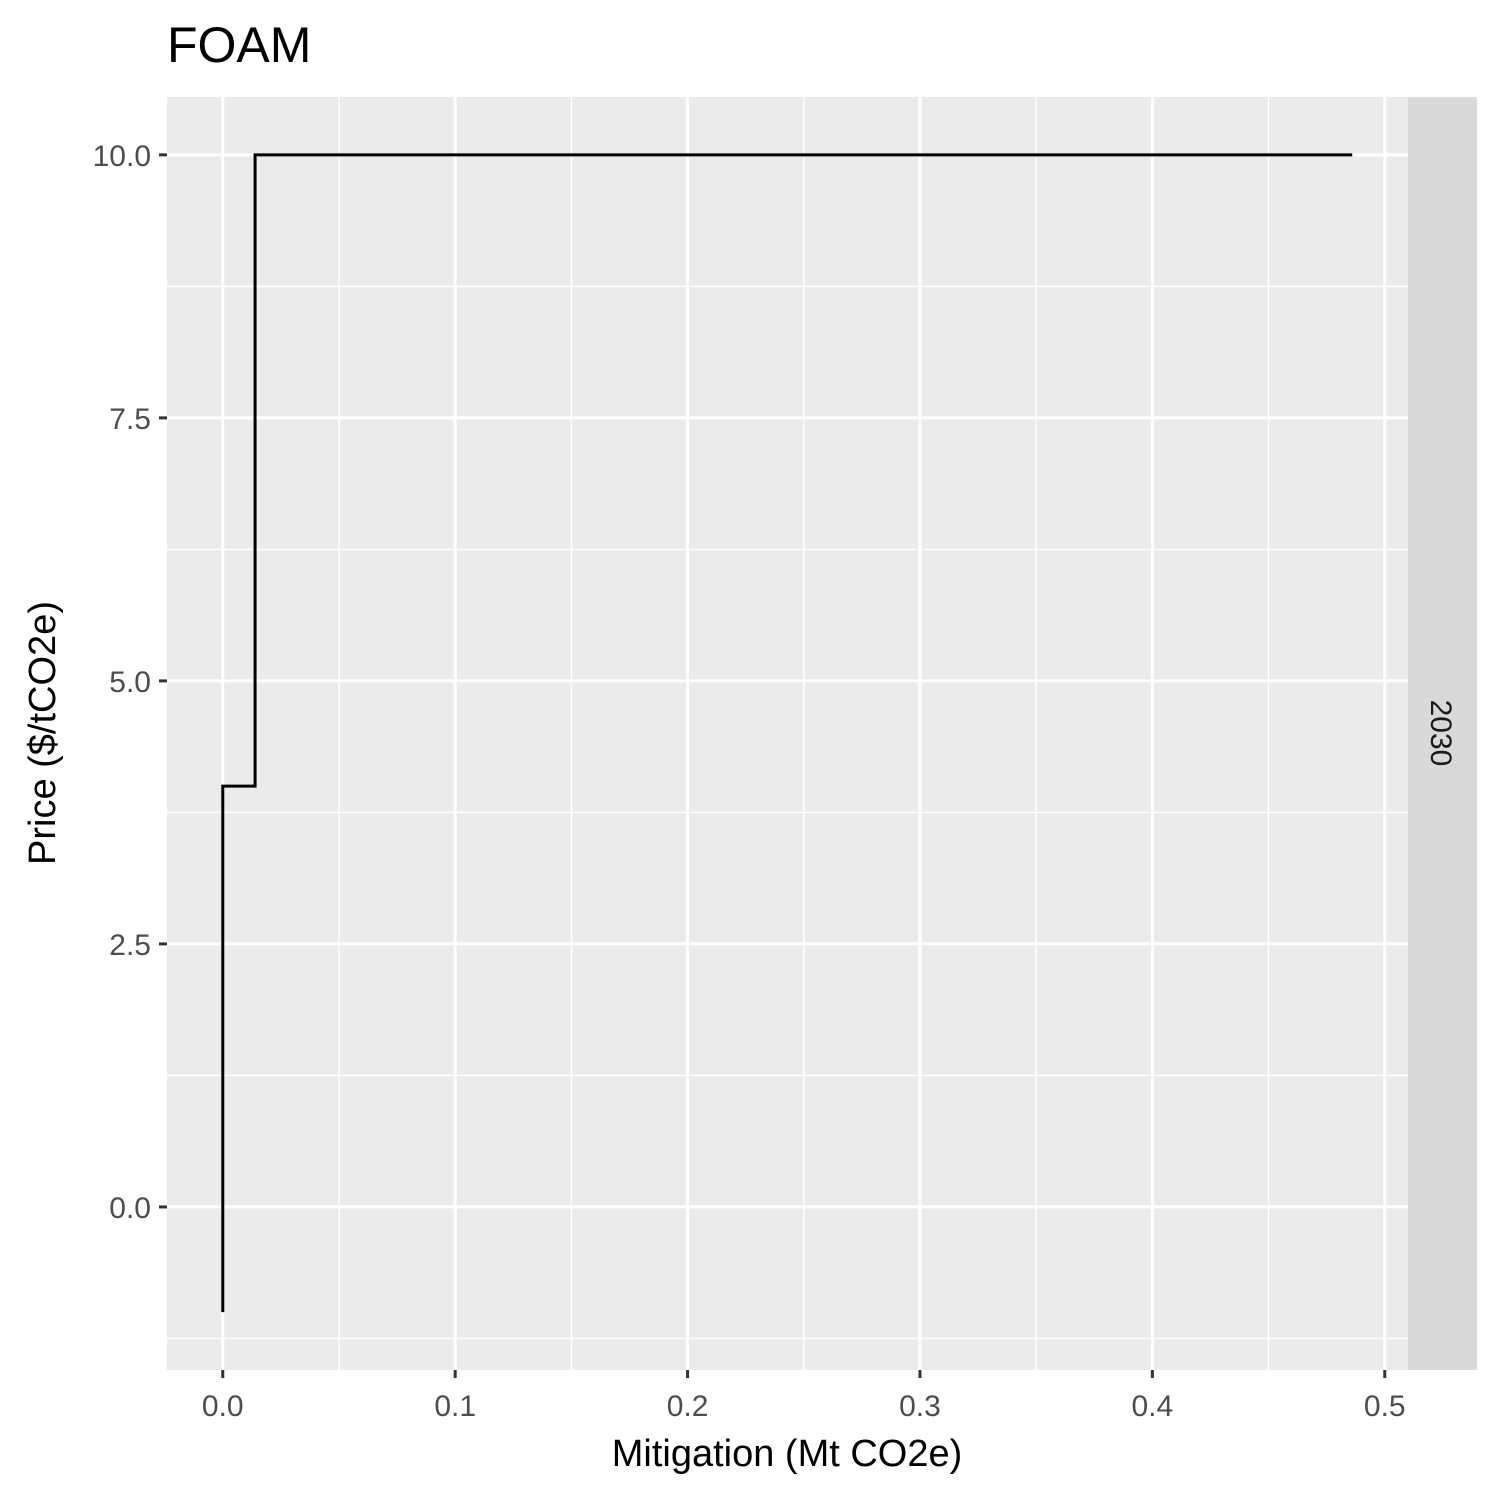  Describe the element at coordinates (130, 1208) in the screenshot. I see `y-tick-label: 0.0` at that location.